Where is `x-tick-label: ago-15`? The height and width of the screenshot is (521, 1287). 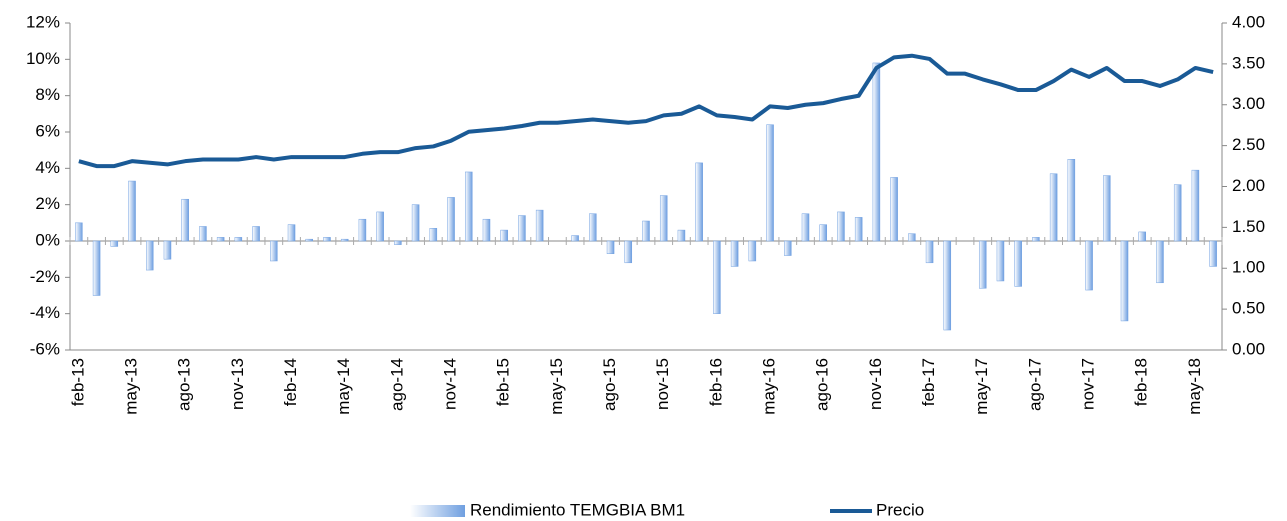 x-tick-label: ago-15 is located at coordinates (609, 384).